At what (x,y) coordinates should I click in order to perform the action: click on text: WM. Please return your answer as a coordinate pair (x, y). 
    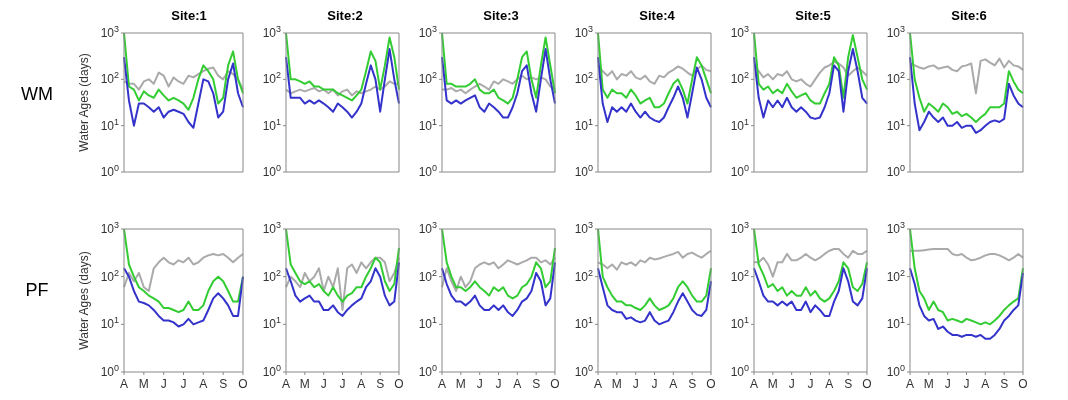
    Looking at the image, I should click on (37, 94).